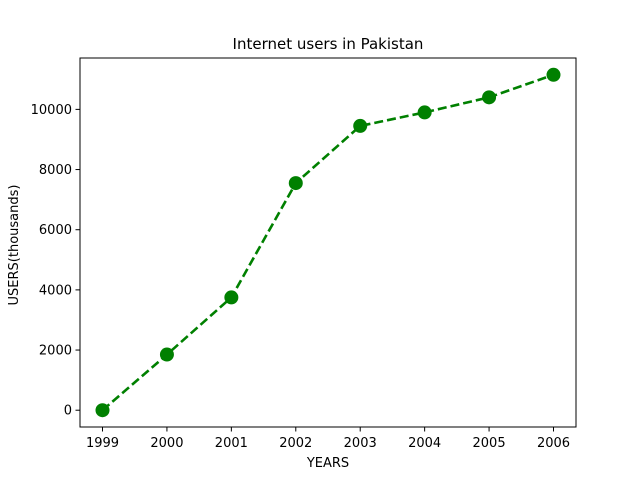 Image resolution: width=640 pixels, height=480 pixels. Describe the element at coordinates (14, 245) in the screenshot. I see `y-axis-label: USERS(thousands)` at that location.